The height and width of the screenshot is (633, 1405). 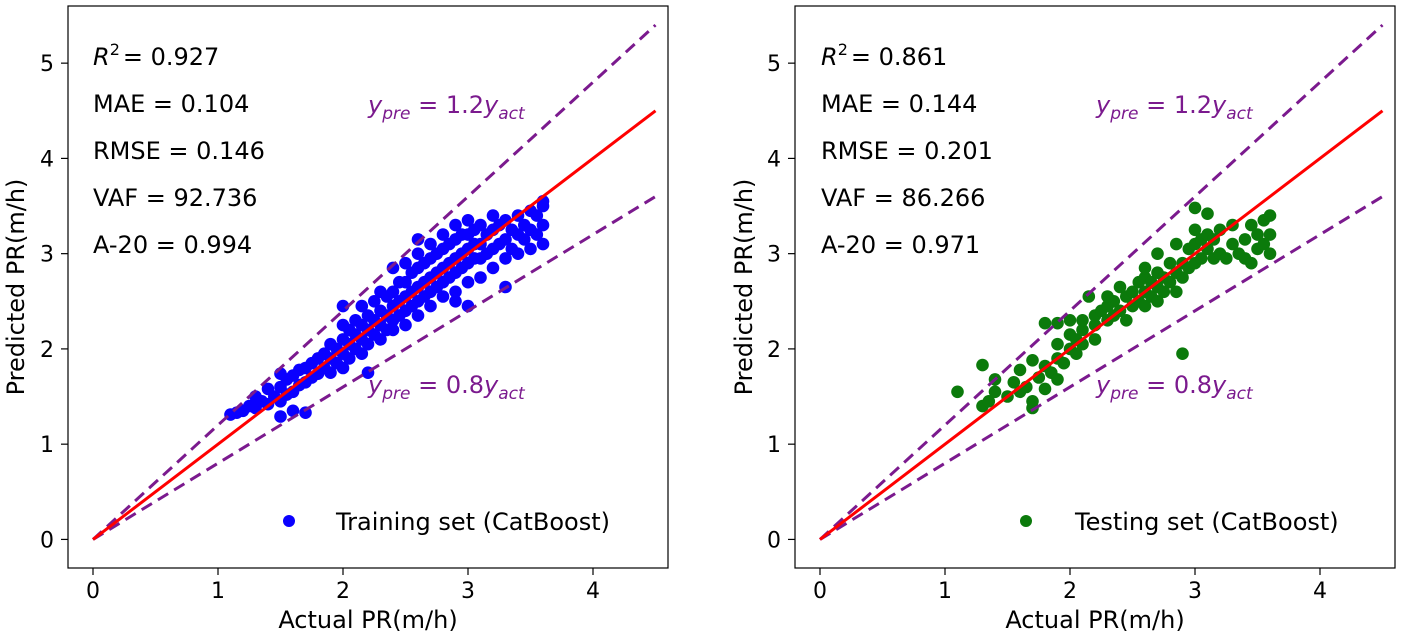 What do you see at coordinates (1026, 521) in the screenshot?
I see `legend-marker` at bounding box center [1026, 521].